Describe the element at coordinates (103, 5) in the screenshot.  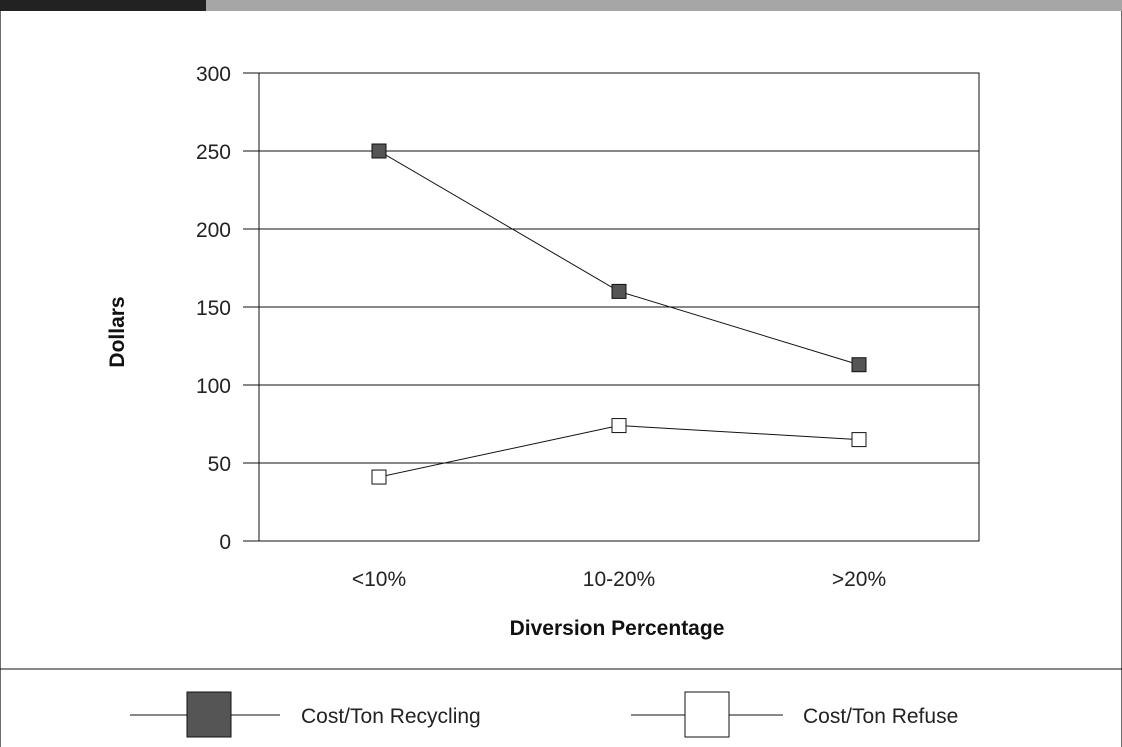
I see `top-banner-accent` at that location.